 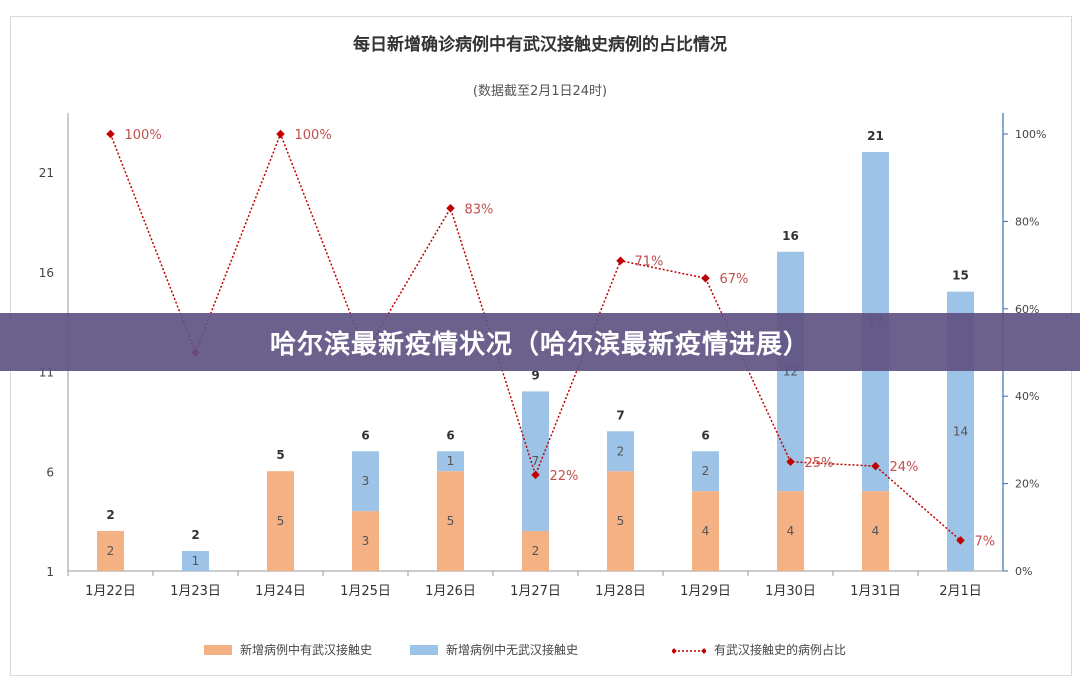 I want to click on legend-item-without-contact: 新增病例中无武汉接触史, so click(x=494, y=649).